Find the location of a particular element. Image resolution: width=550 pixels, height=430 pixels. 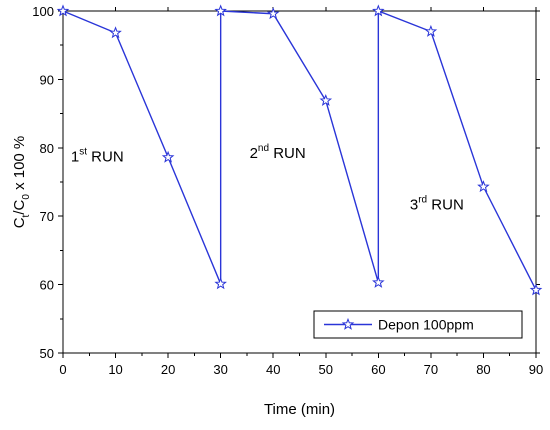

y-tick-label-70: 70 is located at coordinates (47, 216).